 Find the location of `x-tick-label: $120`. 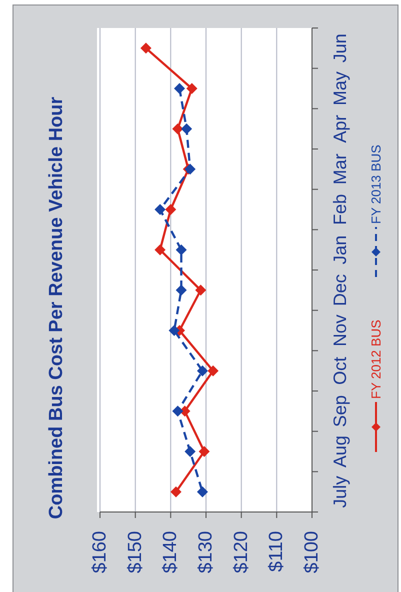

x-tick-label: $120 is located at coordinates (241, 552).